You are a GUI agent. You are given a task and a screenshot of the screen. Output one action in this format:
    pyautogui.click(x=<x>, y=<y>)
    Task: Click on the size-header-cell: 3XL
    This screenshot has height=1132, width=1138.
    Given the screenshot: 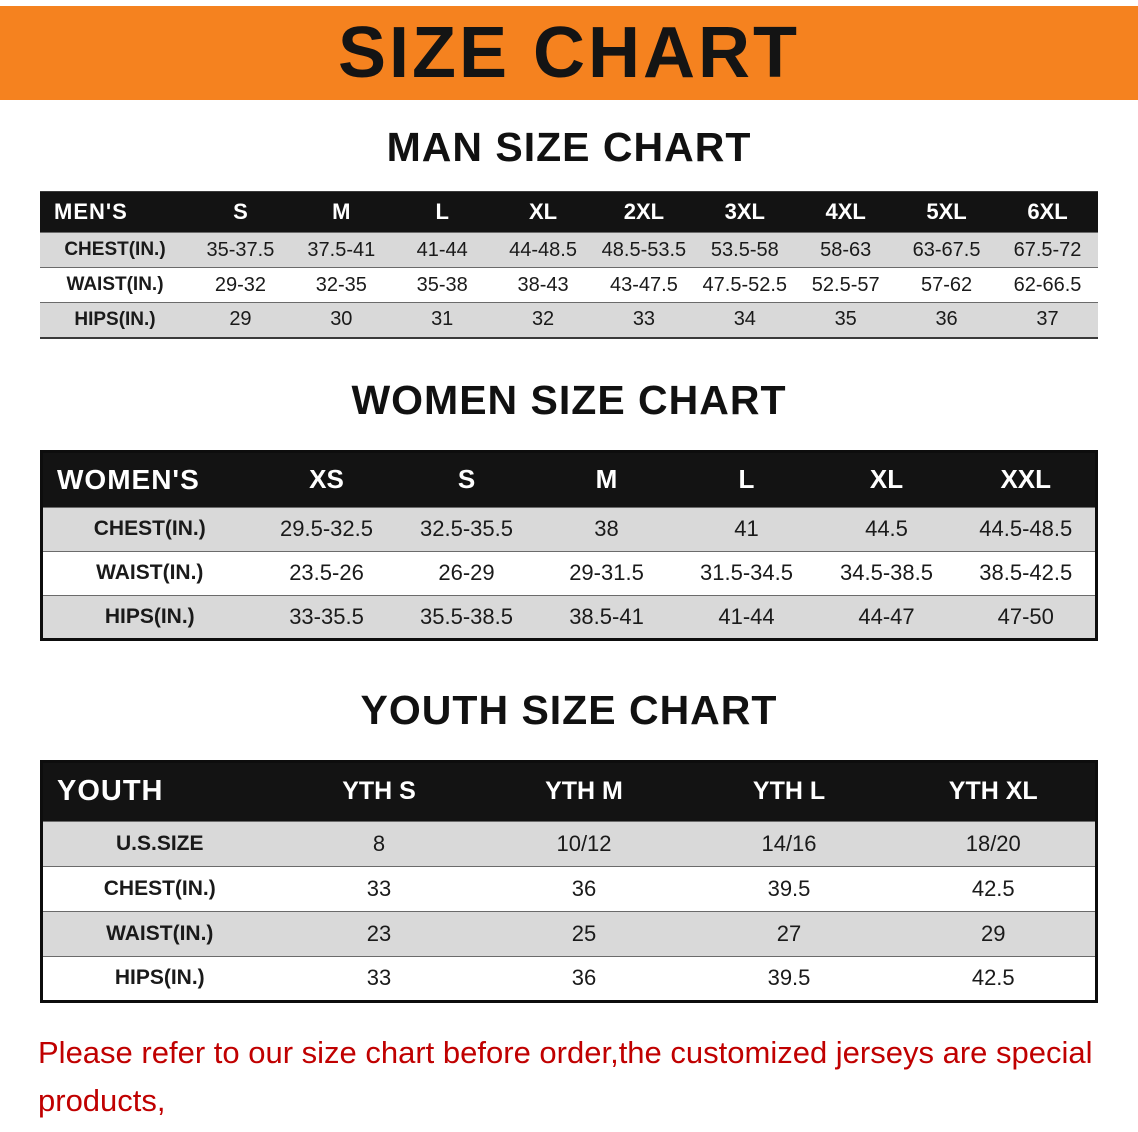 What is the action you would take?
    pyautogui.click(x=744, y=211)
    